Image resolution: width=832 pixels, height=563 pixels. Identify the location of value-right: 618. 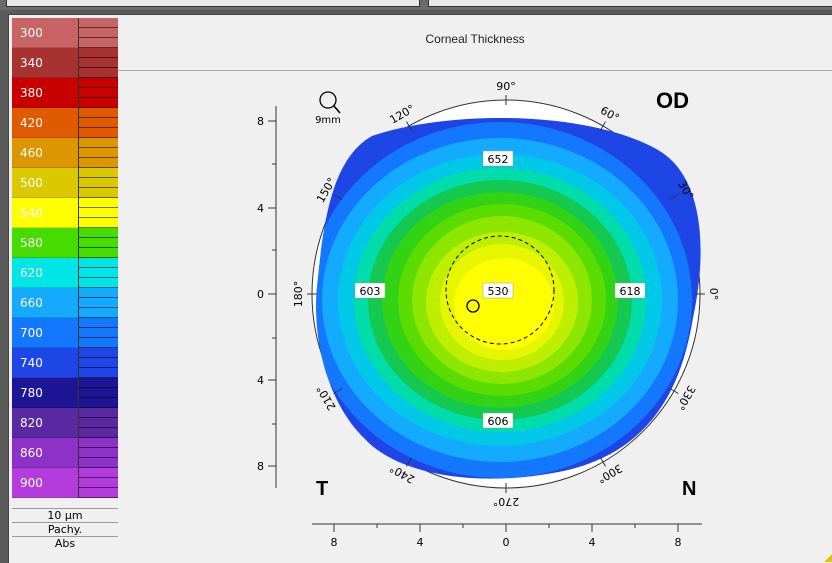
(630, 291).